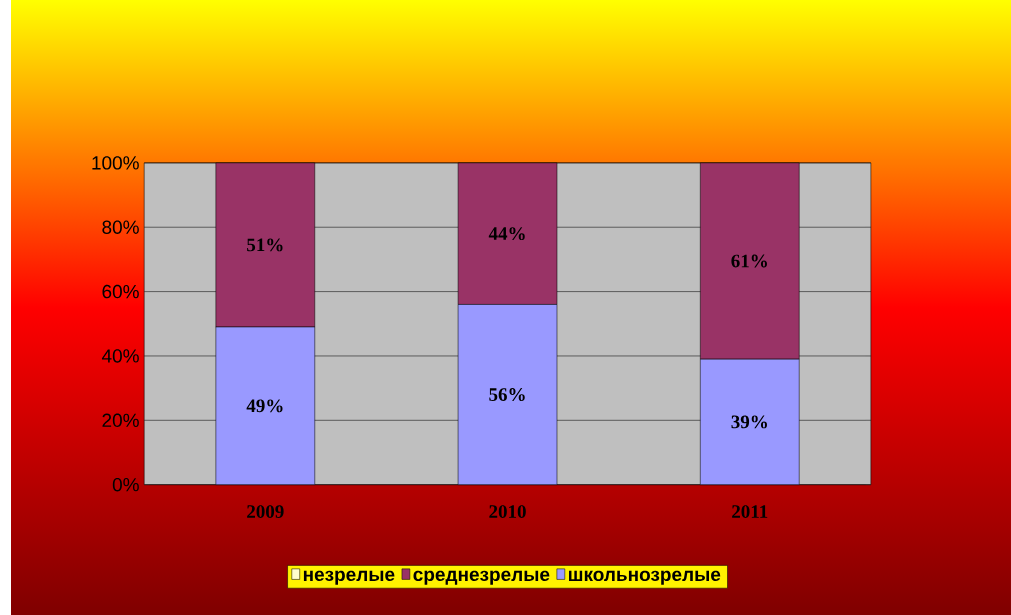 The image size is (1011, 615). I want to click on legend-label: среднезрелые, so click(481, 577).